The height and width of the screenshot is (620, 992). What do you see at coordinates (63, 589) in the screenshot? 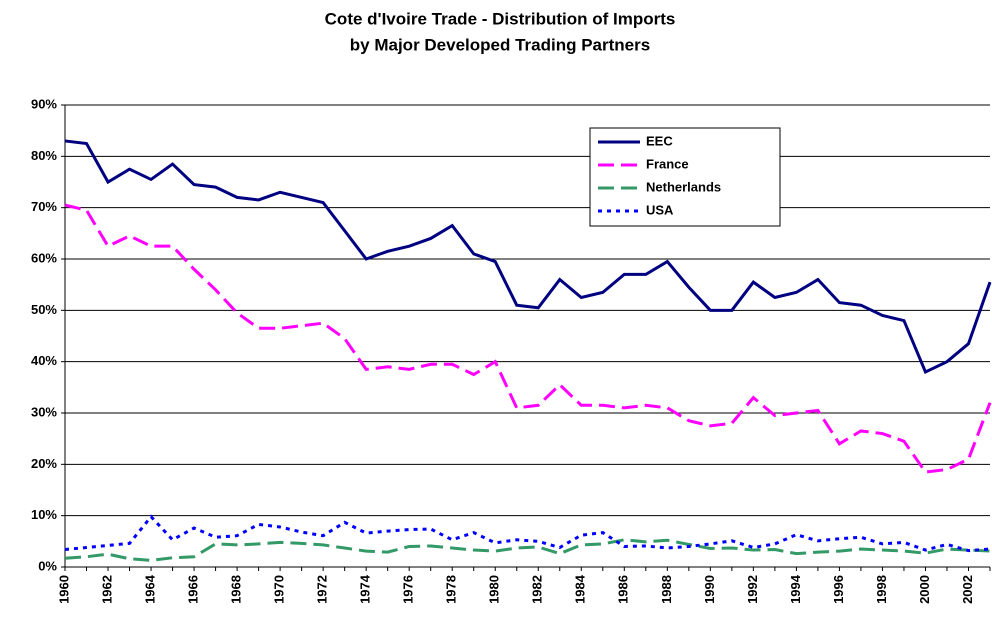
I see `x-tick-label: 1960` at bounding box center [63, 589].